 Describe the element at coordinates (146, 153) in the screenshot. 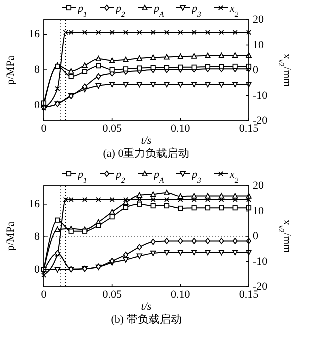

I see `text: (a) 0重力负载启动` at that location.